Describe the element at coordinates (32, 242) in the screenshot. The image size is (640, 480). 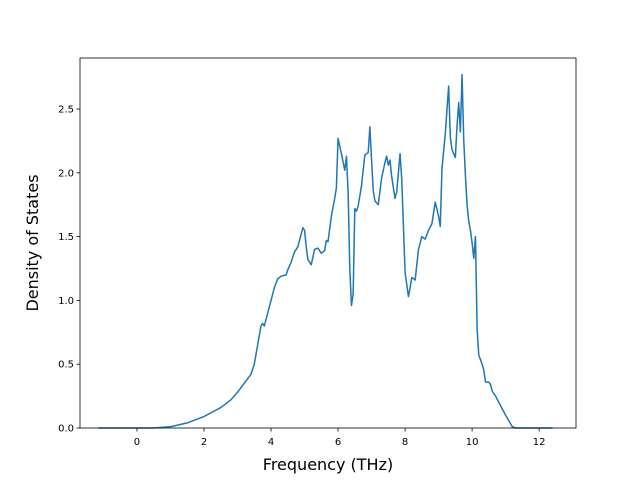
I see `y-axis-label: Density of States` at that location.